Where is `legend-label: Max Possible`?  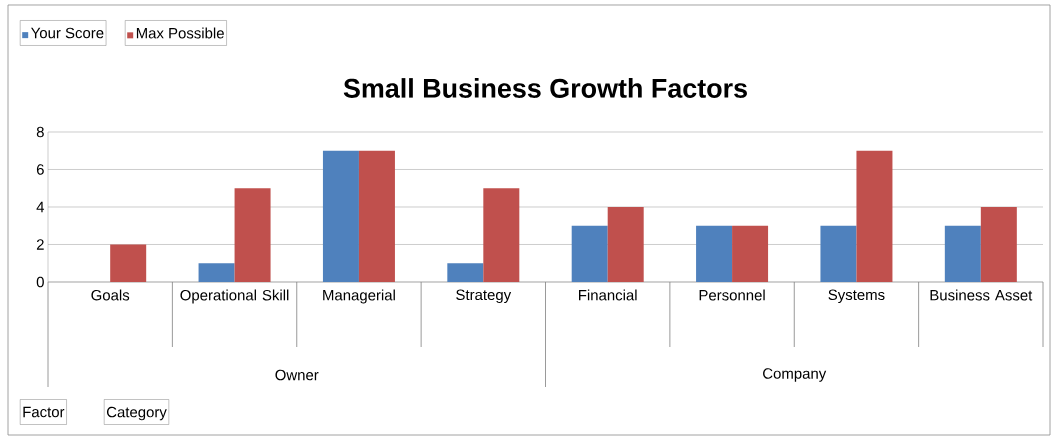 legend-label: Max Possible is located at coordinates (180, 33).